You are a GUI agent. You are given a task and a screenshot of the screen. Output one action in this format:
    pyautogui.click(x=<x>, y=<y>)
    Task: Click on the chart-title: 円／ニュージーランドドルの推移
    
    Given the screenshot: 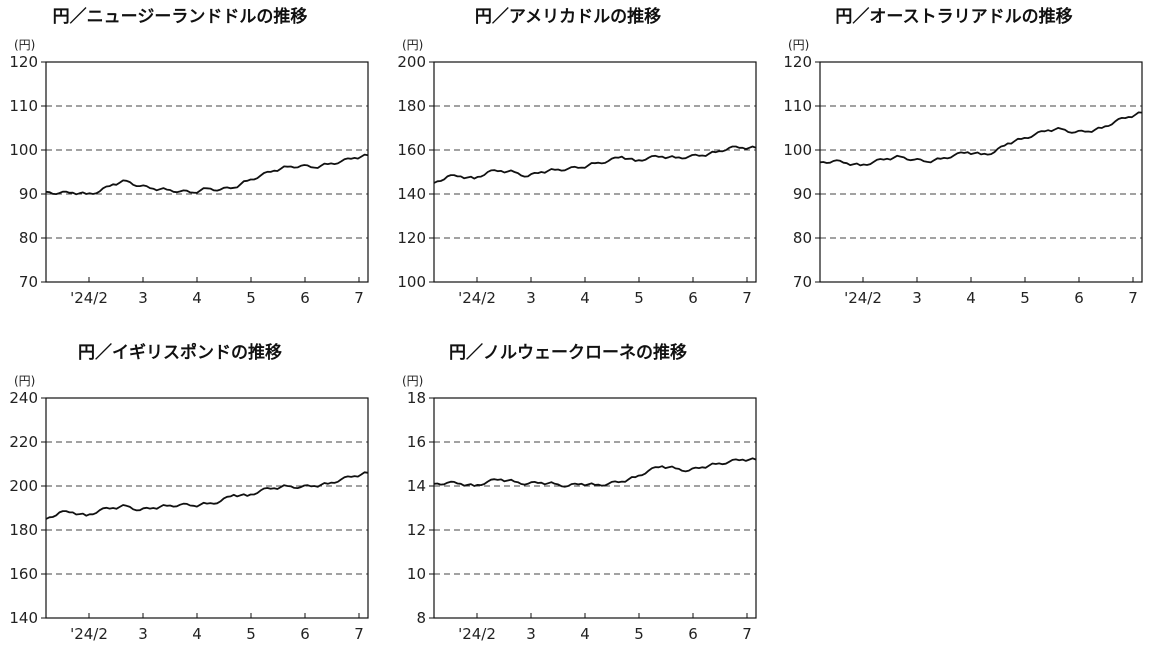 What is the action you would take?
    pyautogui.click(x=180, y=17)
    